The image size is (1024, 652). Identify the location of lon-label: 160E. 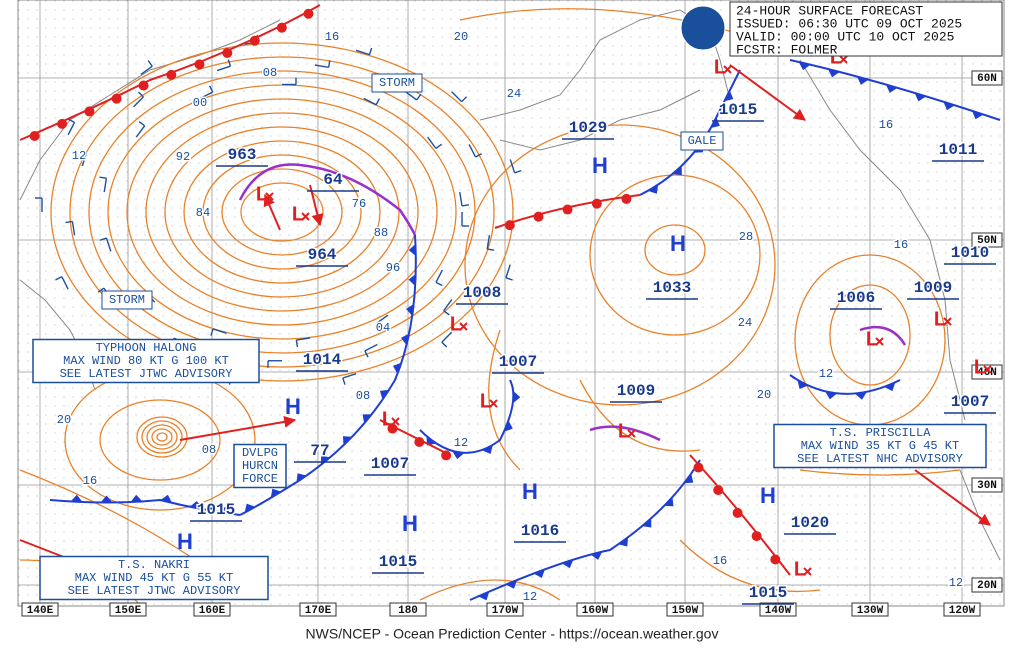
(212, 611).